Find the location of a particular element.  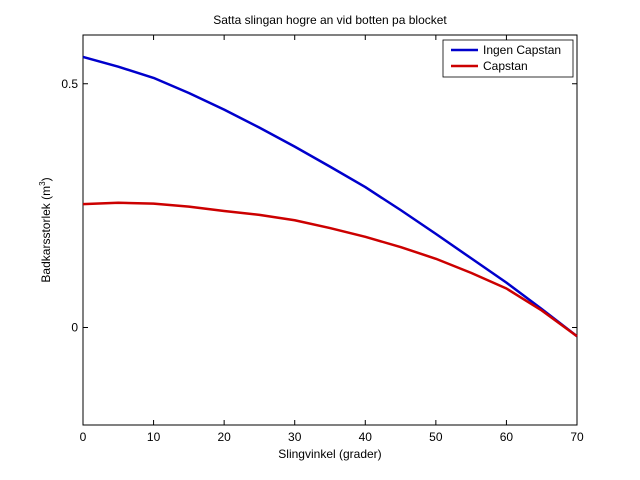

x-tick-label: 50 is located at coordinates (436, 437).